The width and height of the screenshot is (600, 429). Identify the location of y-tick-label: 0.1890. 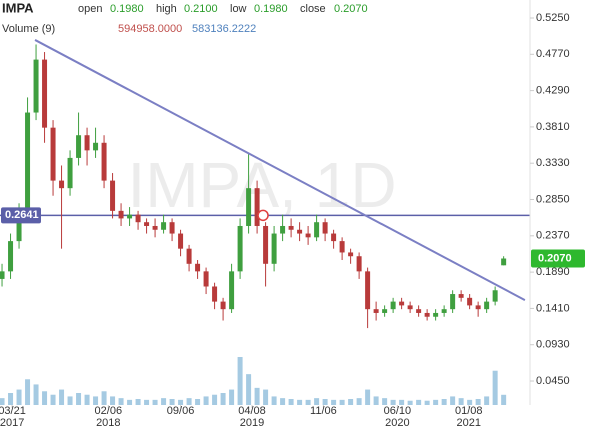
(553, 272).